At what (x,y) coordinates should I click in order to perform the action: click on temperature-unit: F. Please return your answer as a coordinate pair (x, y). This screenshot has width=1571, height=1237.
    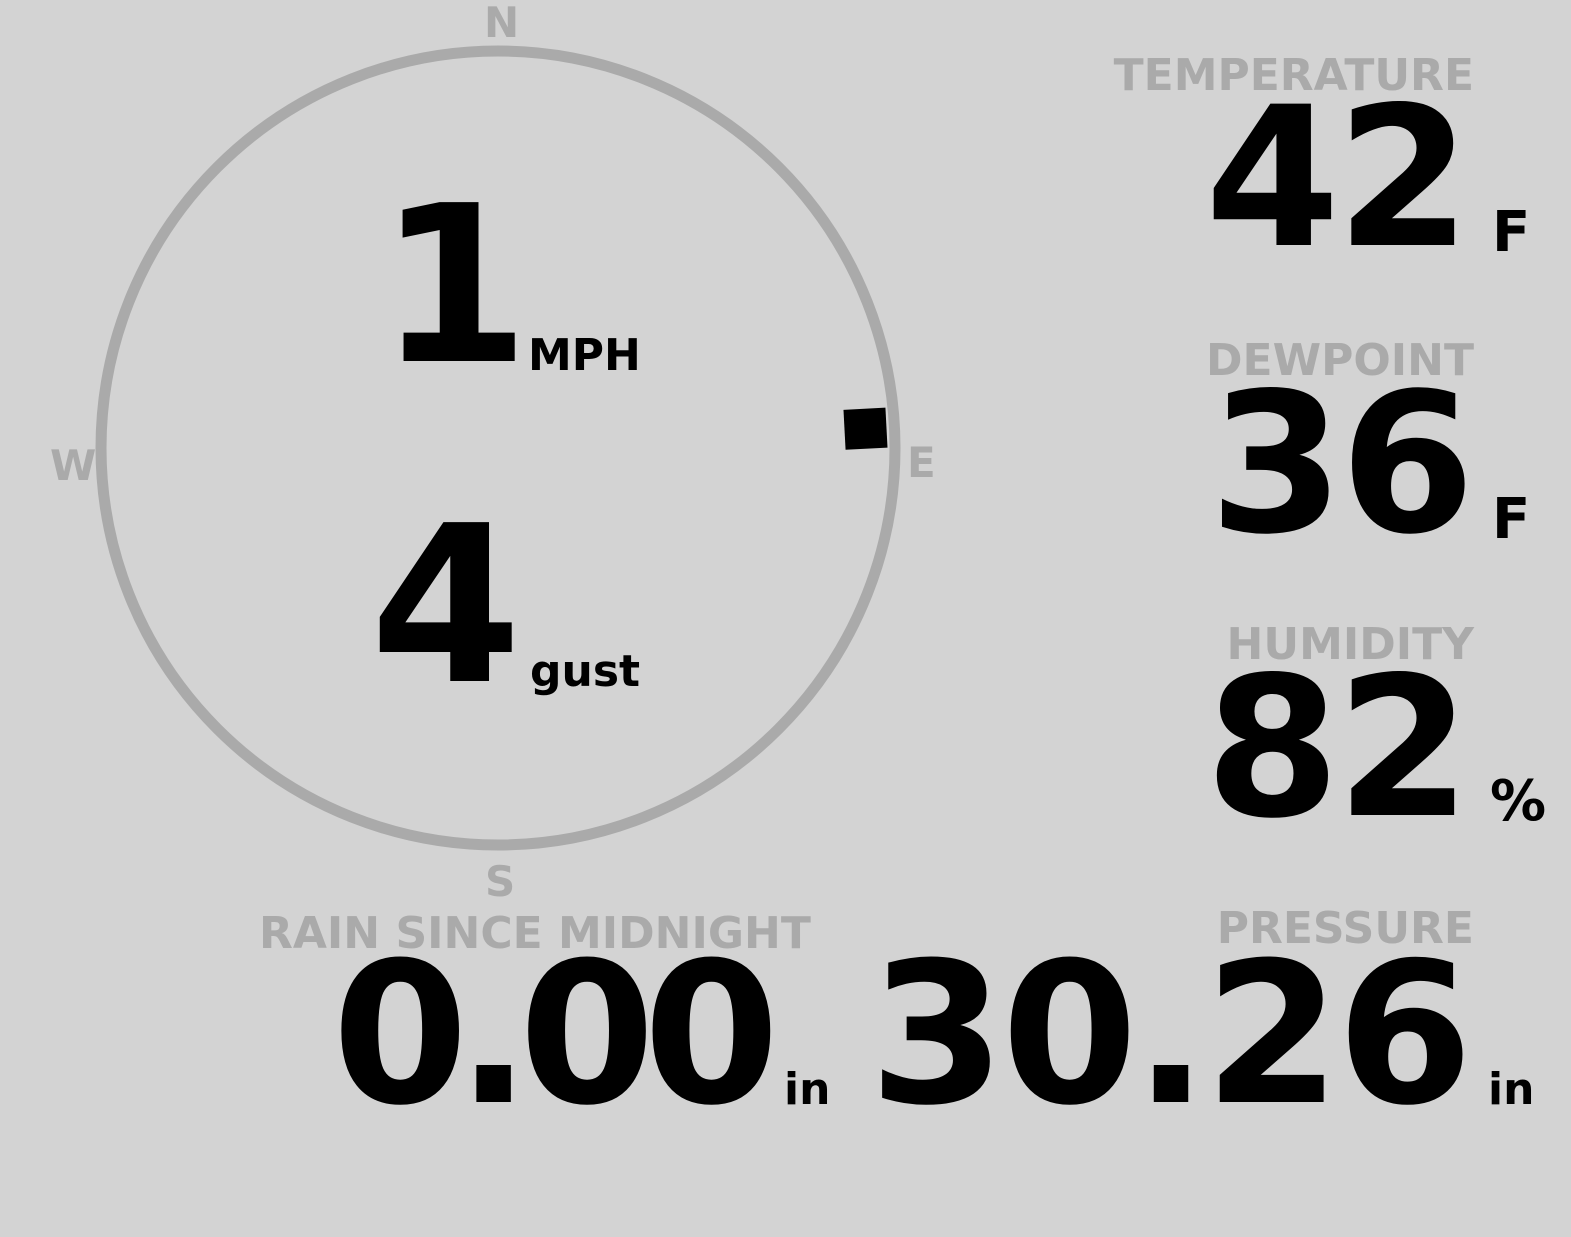
    Looking at the image, I should click on (1511, 232).